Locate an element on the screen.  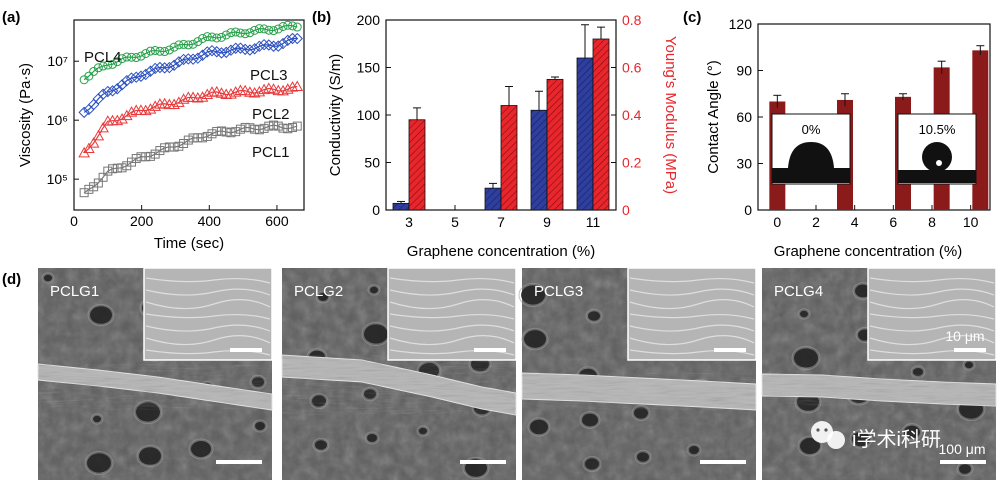
x-tick-label: 7 is located at coordinates (501, 222).